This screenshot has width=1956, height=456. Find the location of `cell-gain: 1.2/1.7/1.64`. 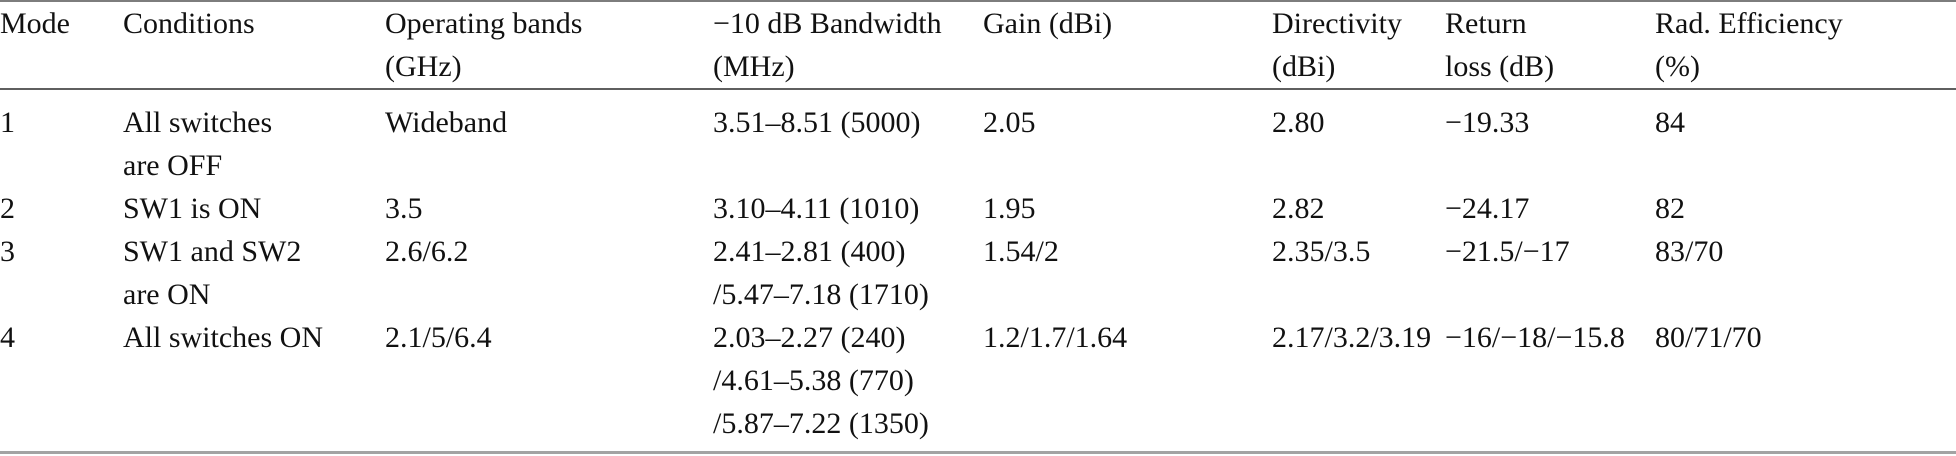

cell-gain: 1.2/1.7/1.64 is located at coordinates (1055, 337).